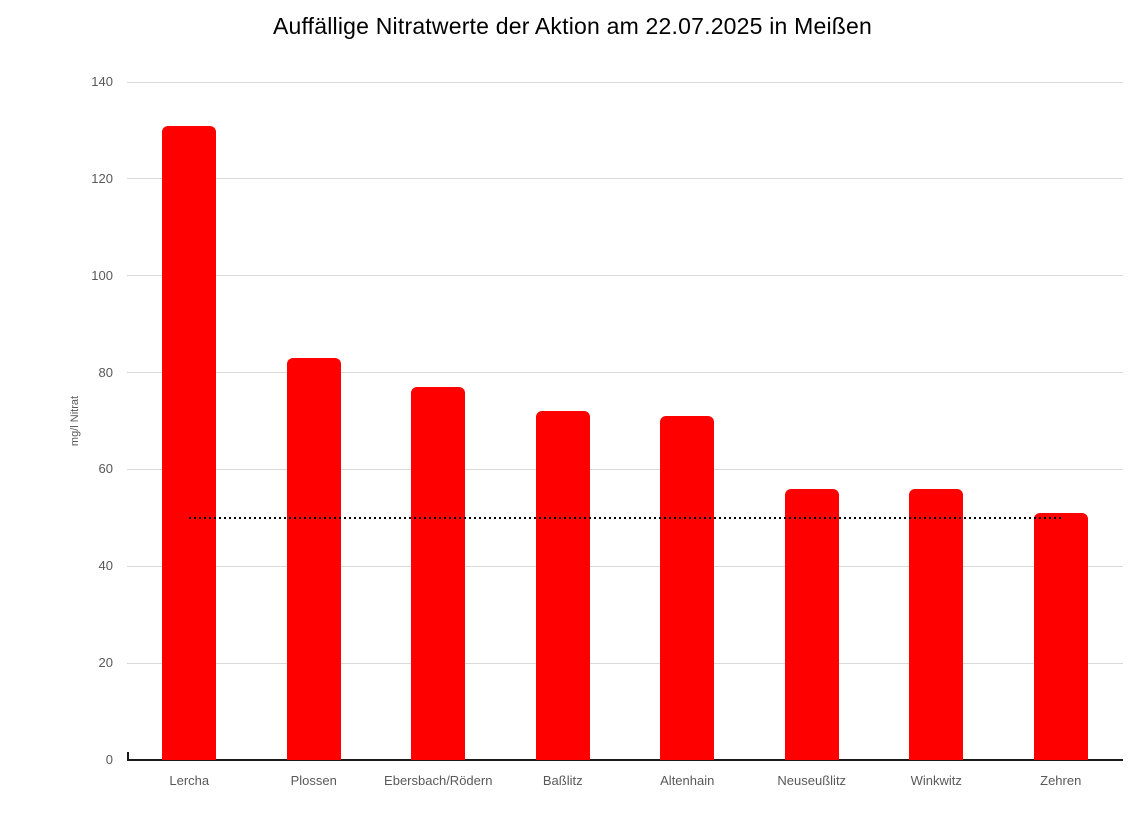 The image size is (1145, 819). Describe the element at coordinates (105, 566) in the screenshot. I see `y-tick-label-40: 40` at that location.